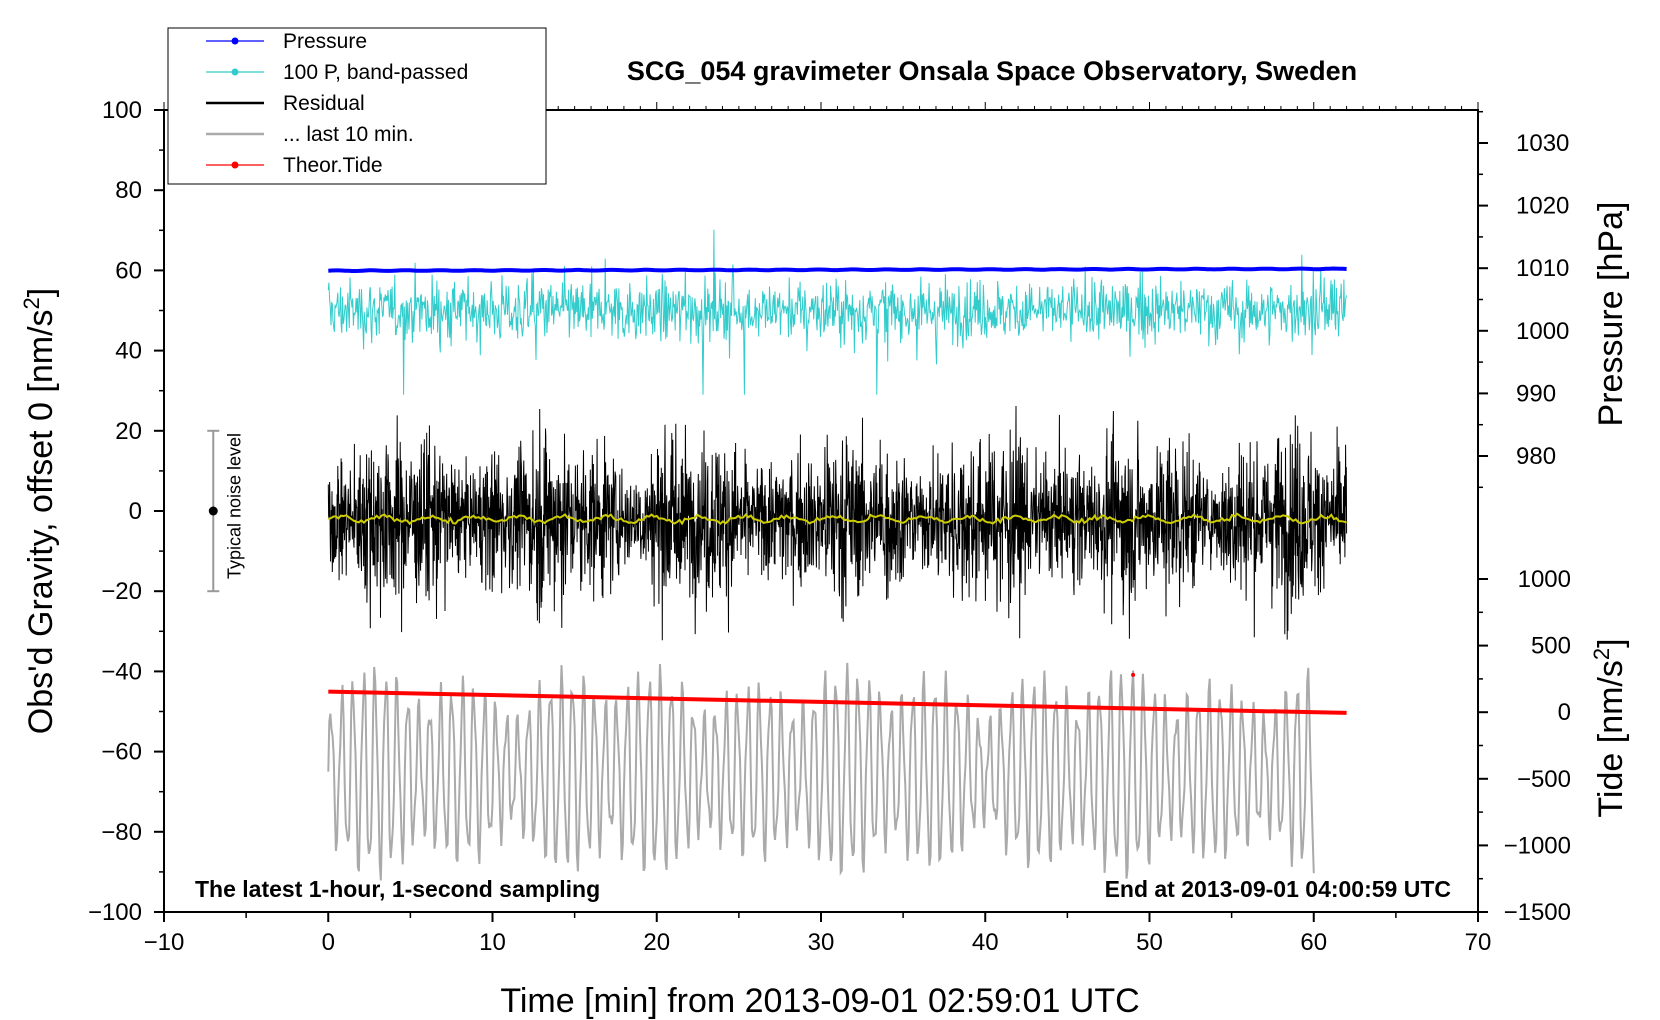 The height and width of the screenshot is (1020, 1660). Describe the element at coordinates (492, 942) in the screenshot. I see `x-tick-label: 10` at that location.